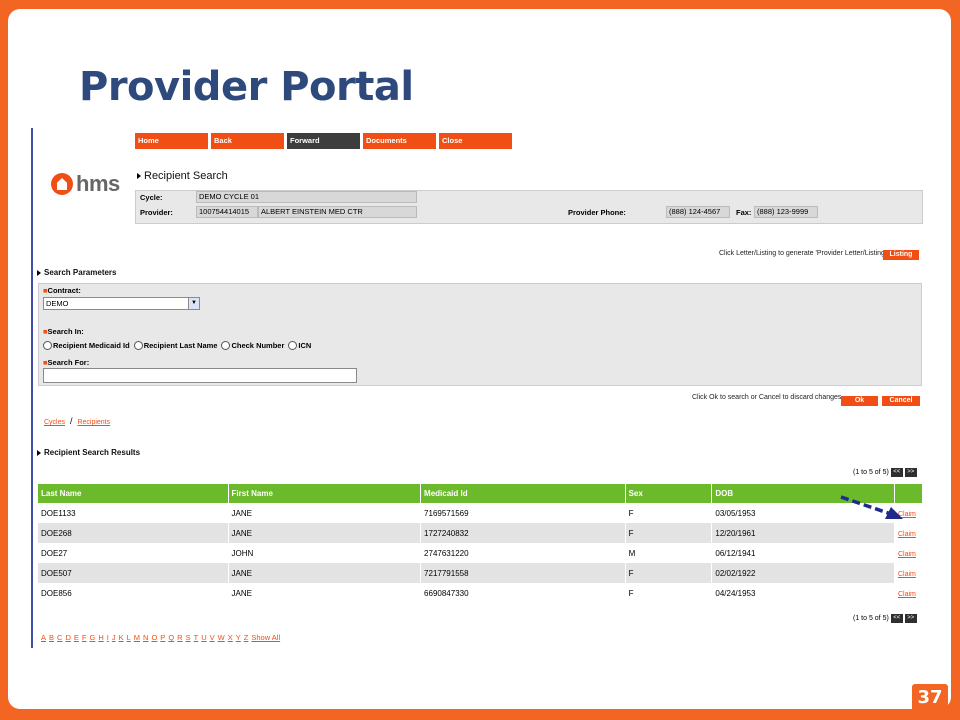 The width and height of the screenshot is (960, 720). What do you see at coordinates (247, 141) in the screenshot?
I see `nav-back-button: Back` at bounding box center [247, 141].